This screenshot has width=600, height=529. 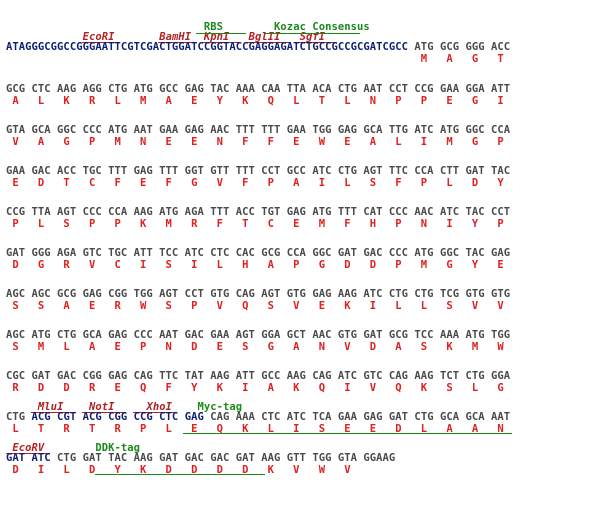 I want to click on enzyme-label: BglII, so click(x=264, y=37).